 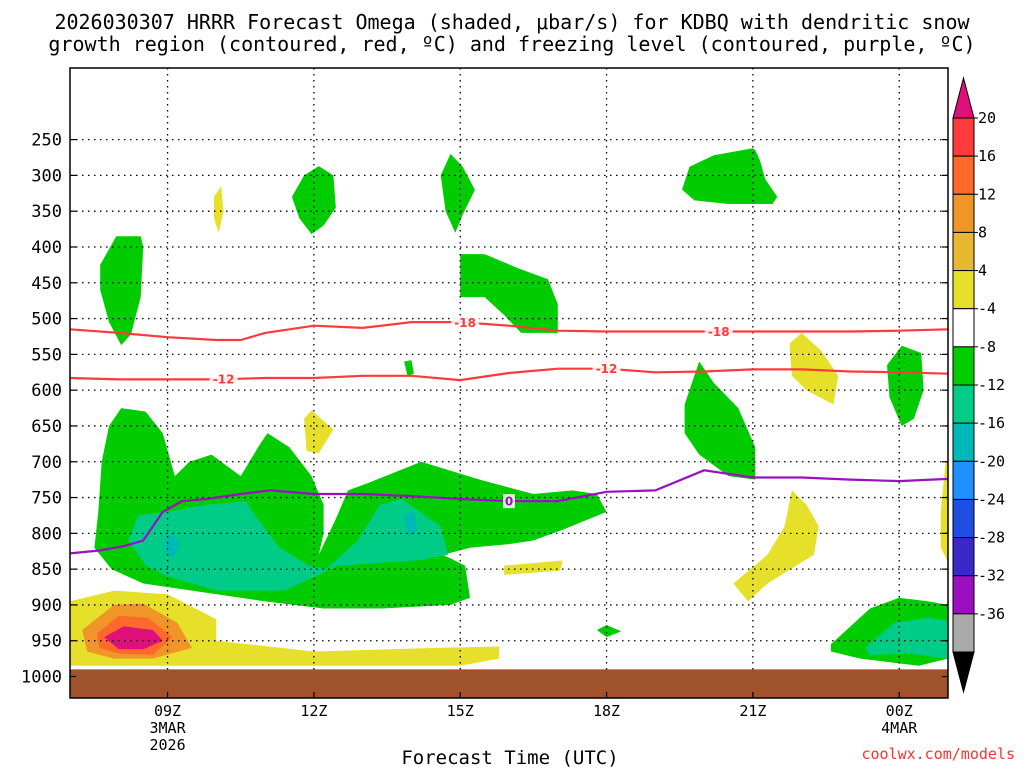 What do you see at coordinates (46, 463) in the screenshot?
I see `y-tick-label-700: 700` at bounding box center [46, 463].